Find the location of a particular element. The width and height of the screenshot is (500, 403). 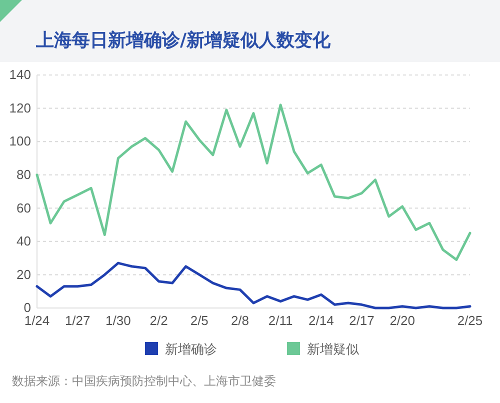

y-tick-label: 40 is located at coordinates (23, 241).